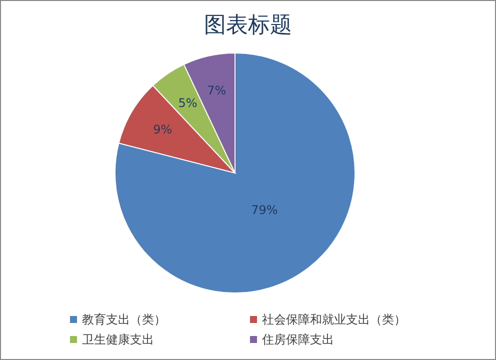 This screenshot has height=360, width=496. I want to click on data-label: 9%, so click(162, 129).